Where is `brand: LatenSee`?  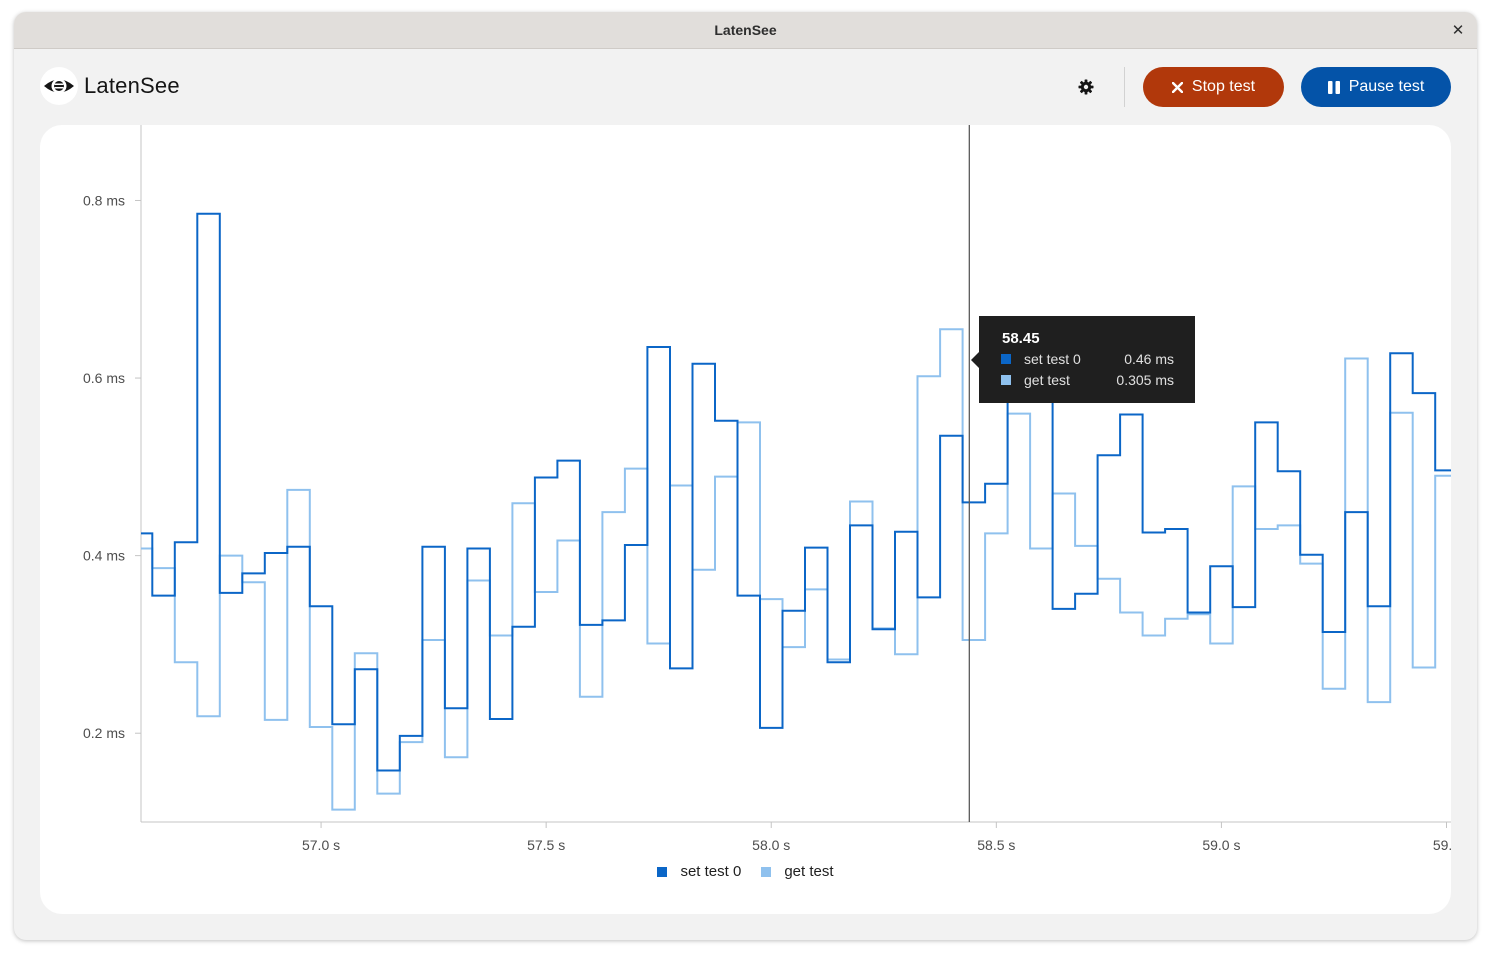 brand: LatenSee is located at coordinates (110, 86).